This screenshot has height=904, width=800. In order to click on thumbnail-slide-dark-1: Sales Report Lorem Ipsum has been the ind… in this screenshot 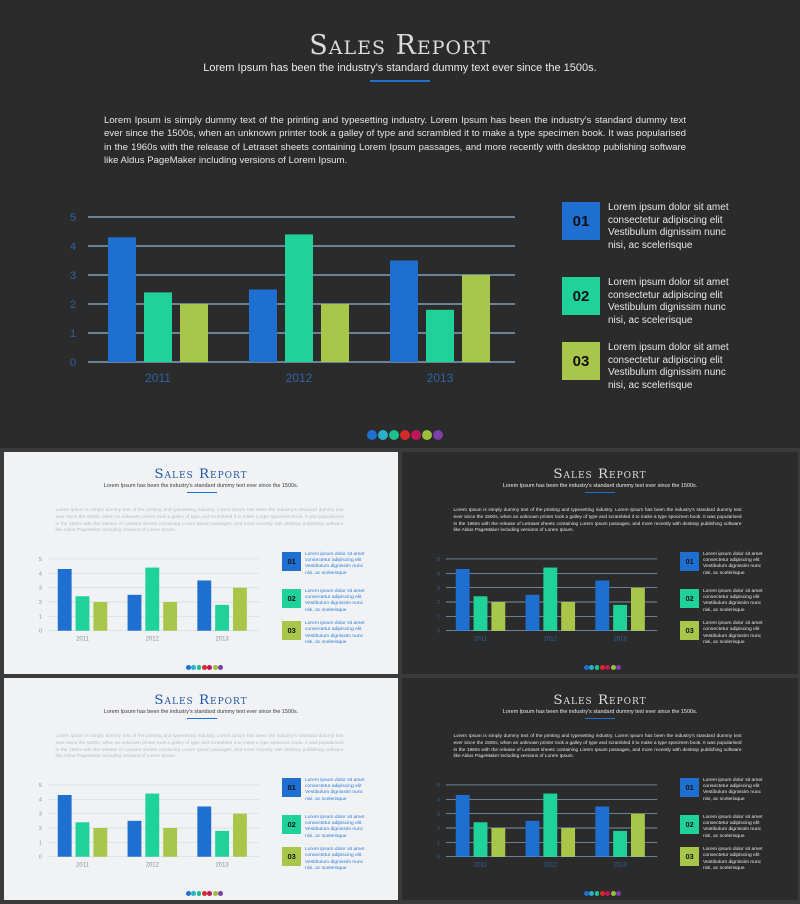, I will do `click(600, 563)`.